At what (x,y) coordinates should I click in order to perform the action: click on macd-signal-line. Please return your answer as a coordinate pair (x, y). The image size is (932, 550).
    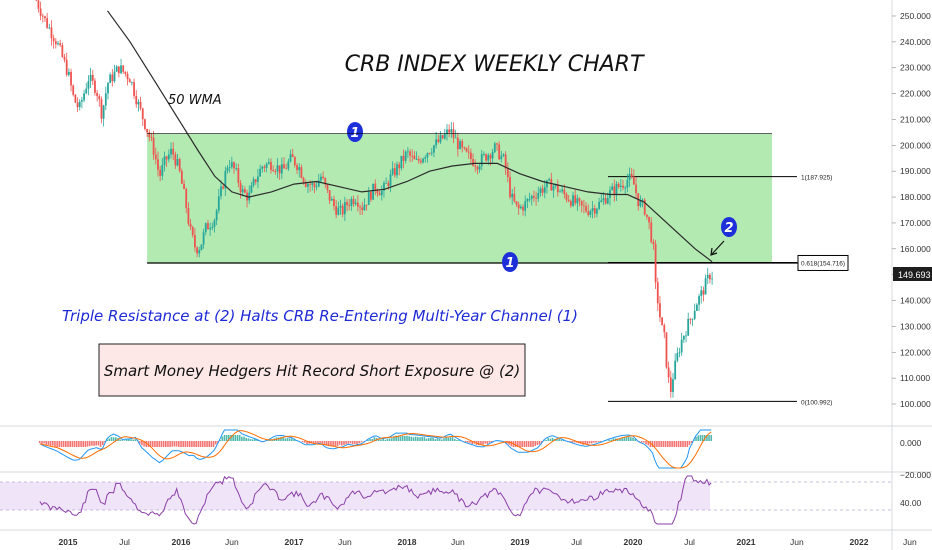
    Looking at the image, I should click on (375, 449).